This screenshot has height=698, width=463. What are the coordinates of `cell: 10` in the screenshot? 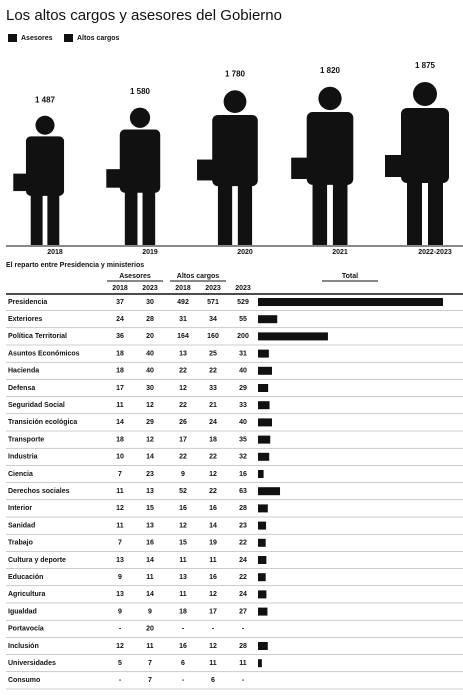 It's located at (120, 457).